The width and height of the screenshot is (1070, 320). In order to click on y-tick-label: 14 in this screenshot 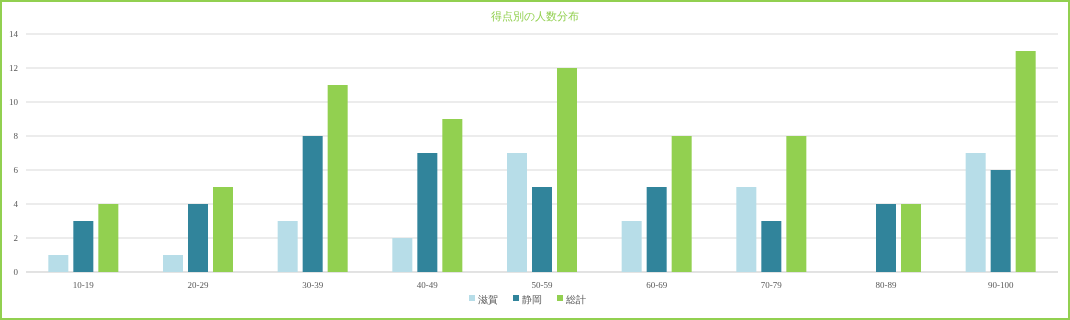, I will do `click(14, 34)`.